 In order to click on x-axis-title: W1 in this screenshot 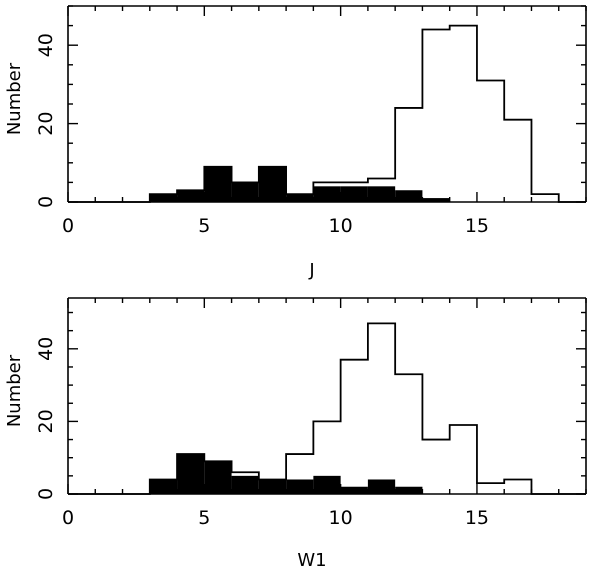, I will do `click(311, 560)`.